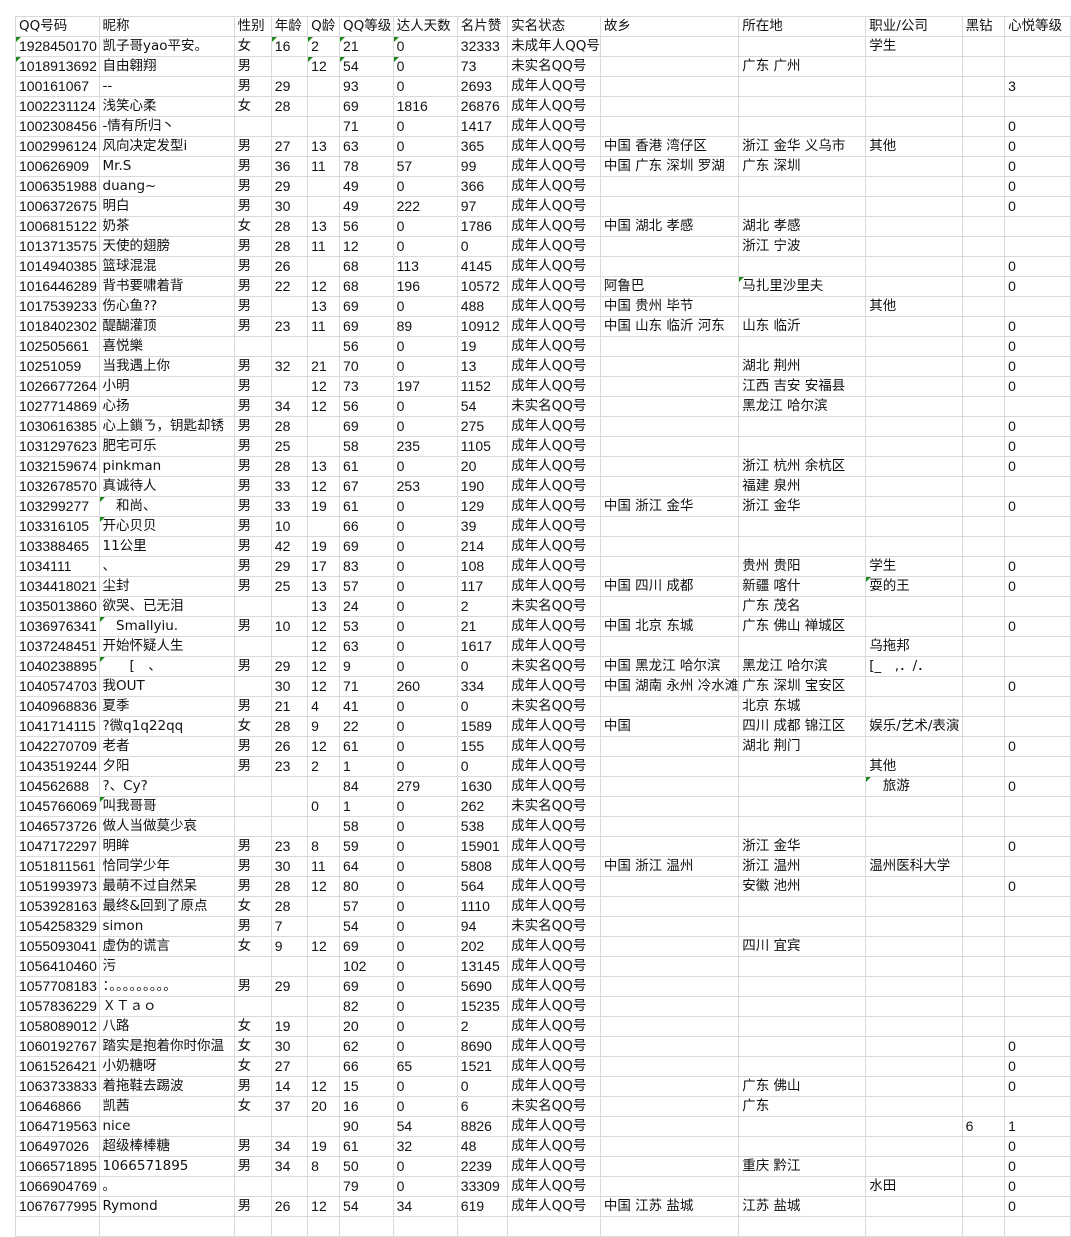 This screenshot has height=1237, width=1071. I want to click on cell-occupation: 其他, so click(914, 766).